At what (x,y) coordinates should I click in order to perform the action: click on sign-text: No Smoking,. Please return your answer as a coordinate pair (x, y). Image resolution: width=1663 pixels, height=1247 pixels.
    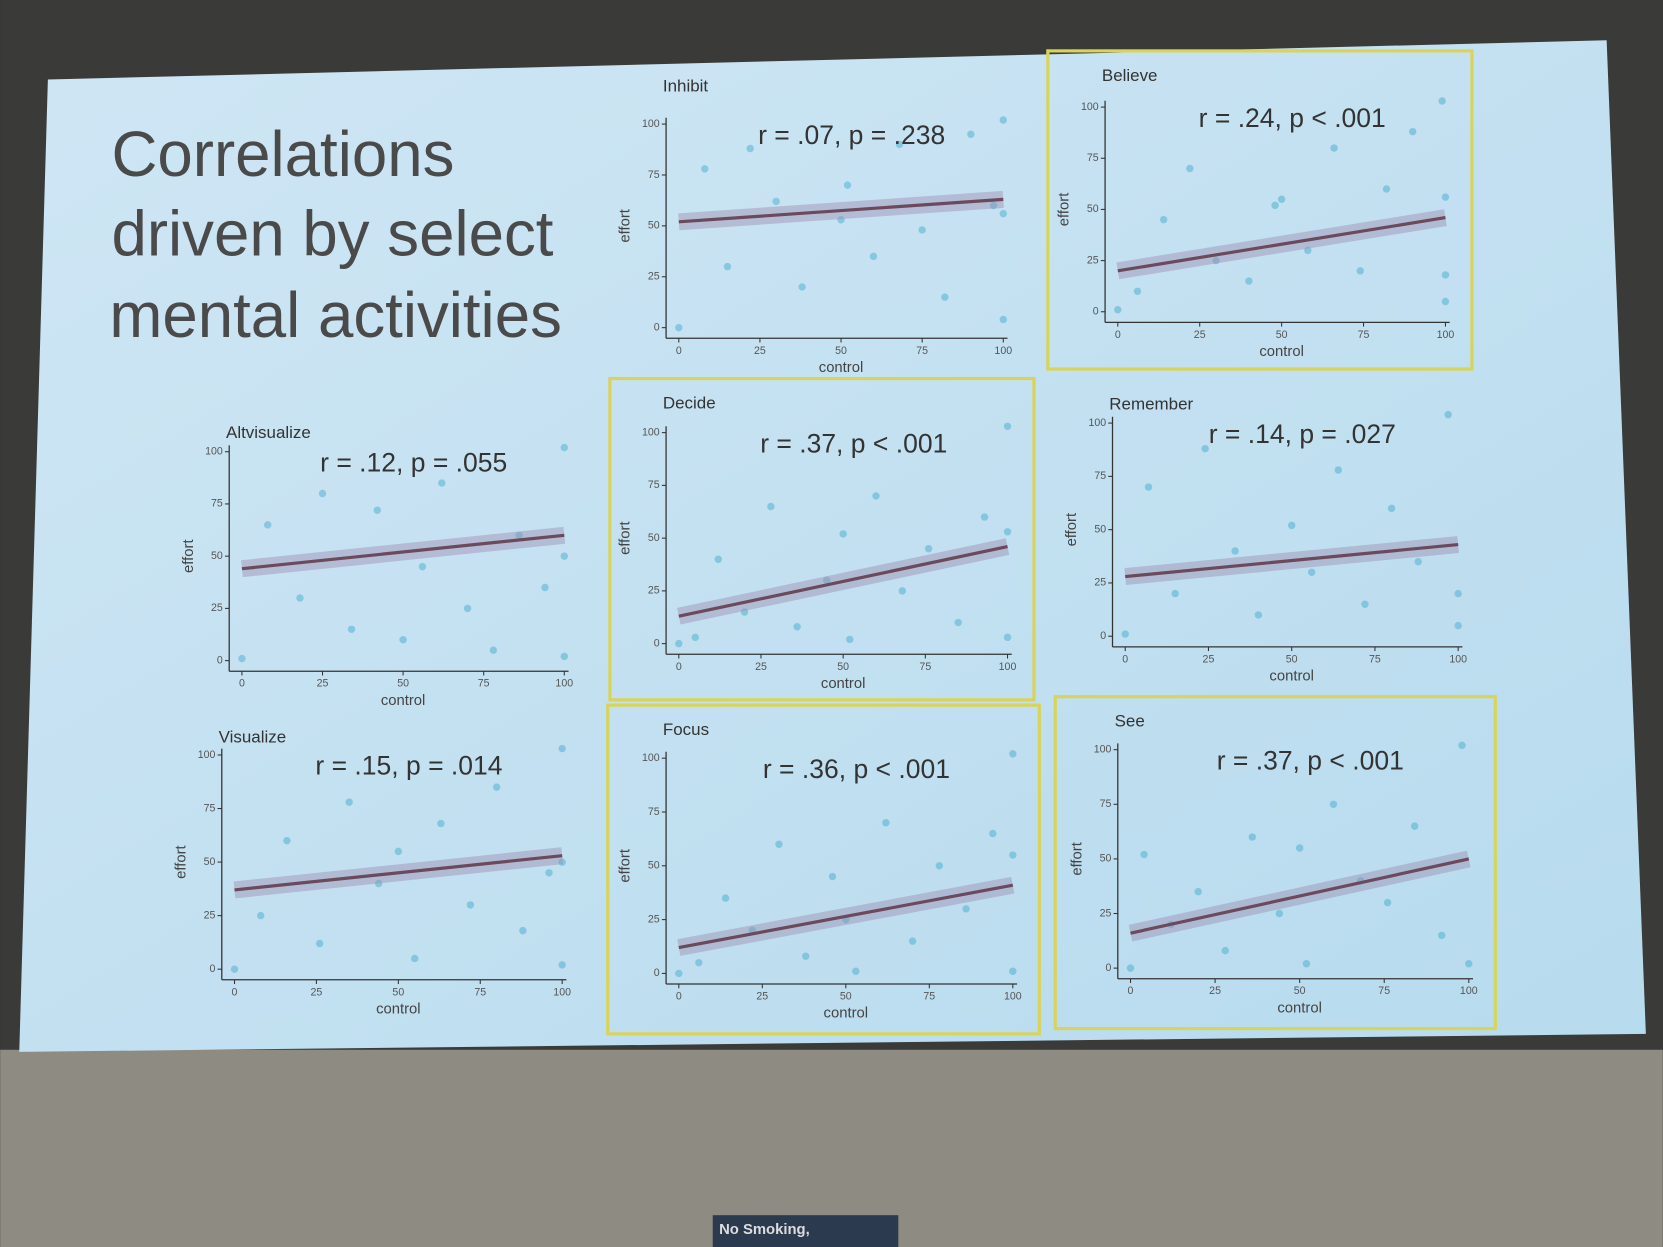
    Looking at the image, I should click on (764, 1230).